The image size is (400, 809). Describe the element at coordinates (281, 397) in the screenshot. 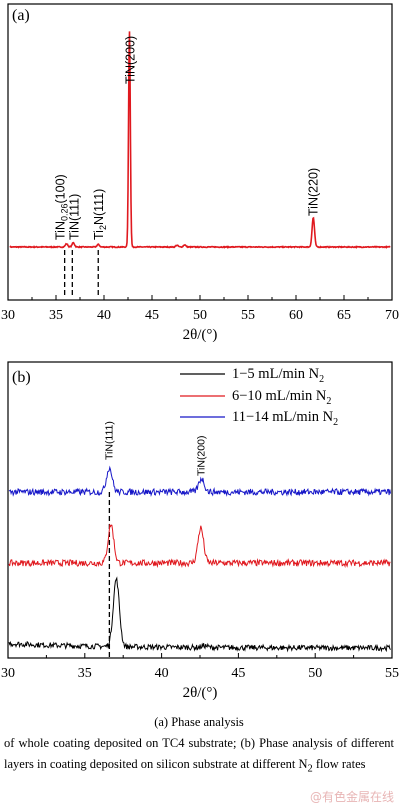

I see `legend-label-2: 6−10 mL/min N2` at that location.